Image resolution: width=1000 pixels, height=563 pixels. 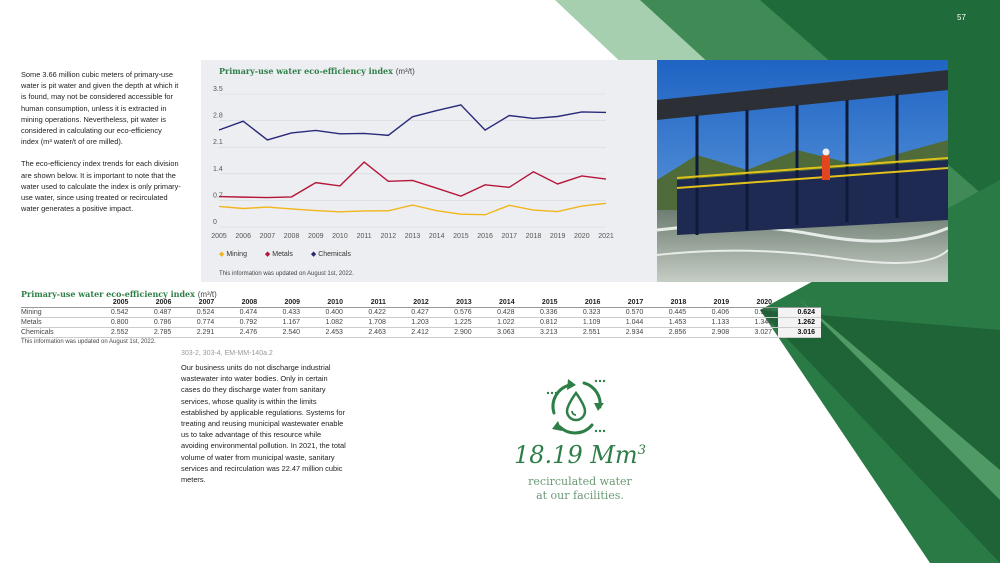 I want to click on table-header-blank, so click(x=56, y=303).